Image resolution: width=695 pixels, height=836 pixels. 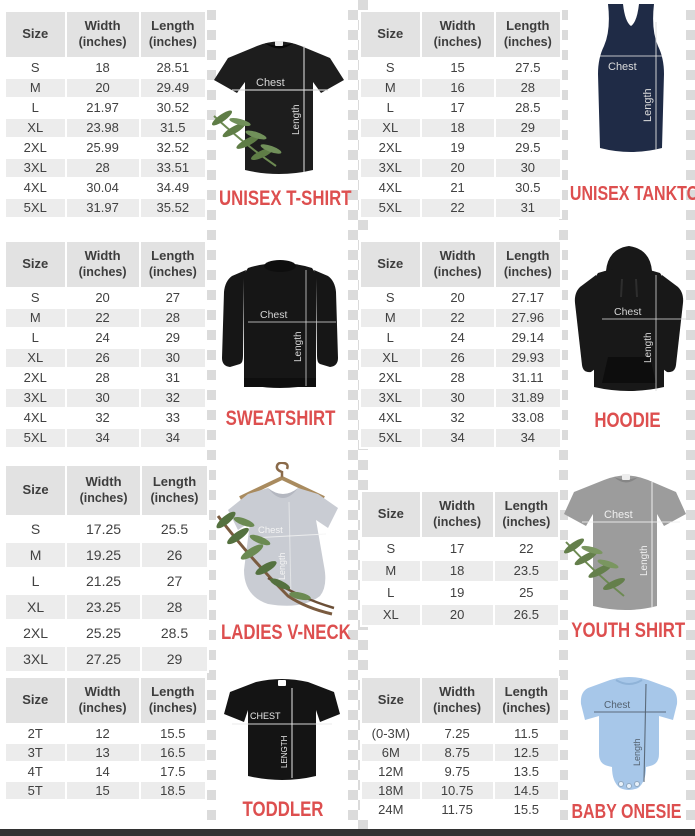 I want to click on size-cell: 3XL, so click(x=35, y=397).